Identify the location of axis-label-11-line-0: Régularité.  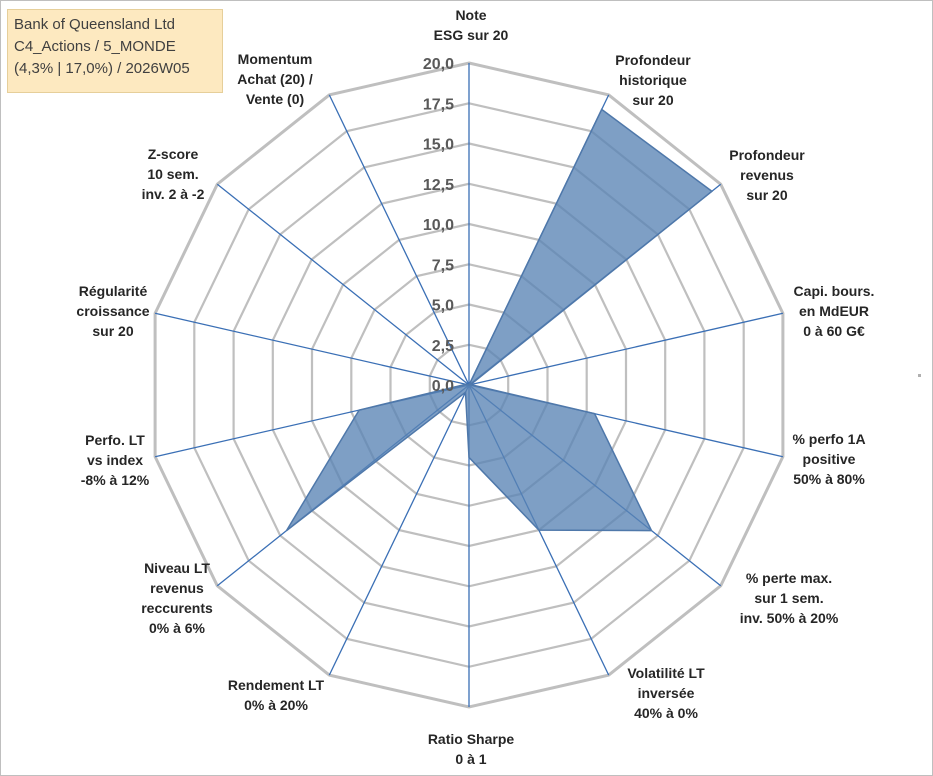
(113, 291).